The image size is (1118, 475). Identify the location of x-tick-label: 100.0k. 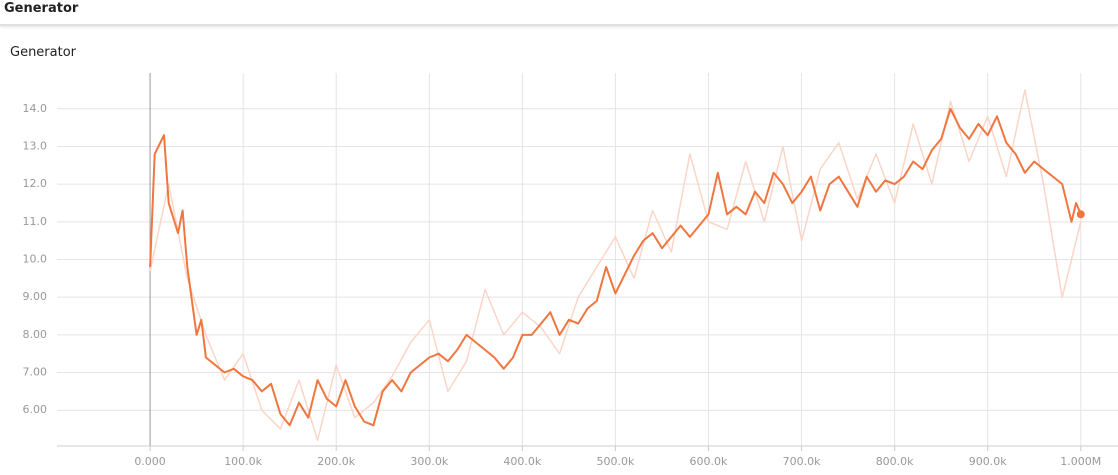
(243, 461).